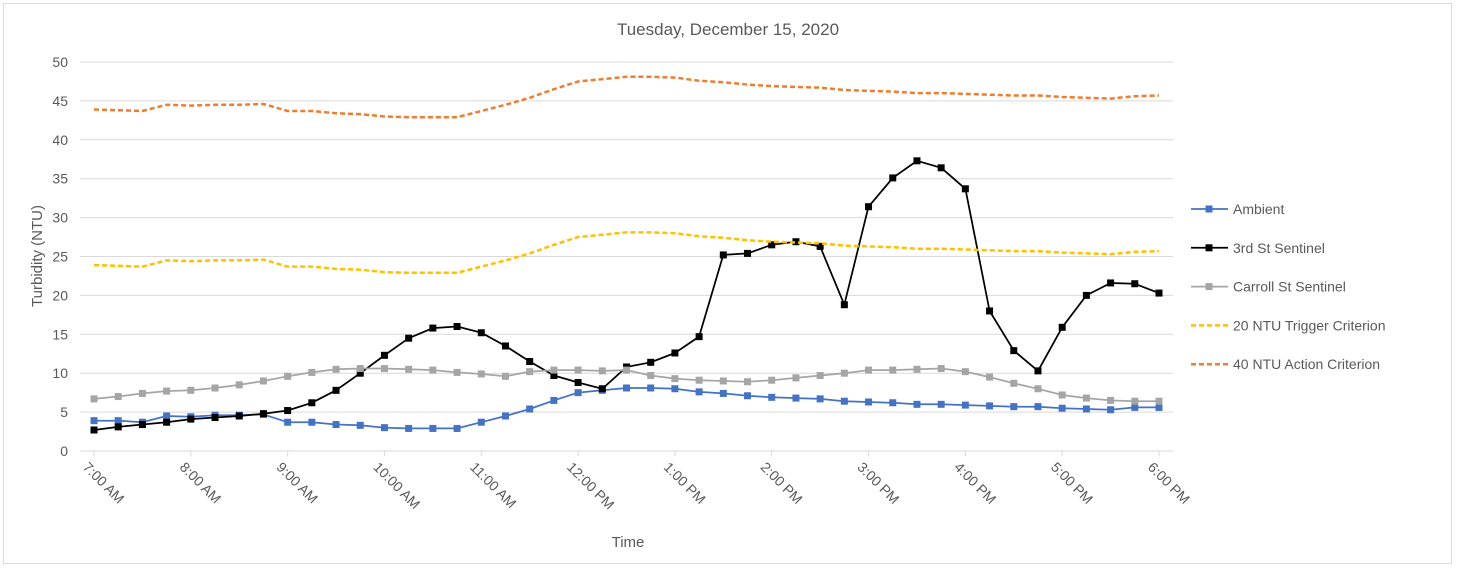 This screenshot has width=1457, height=569. I want to click on x-tick-label: 9:00 AM, so click(298, 483).